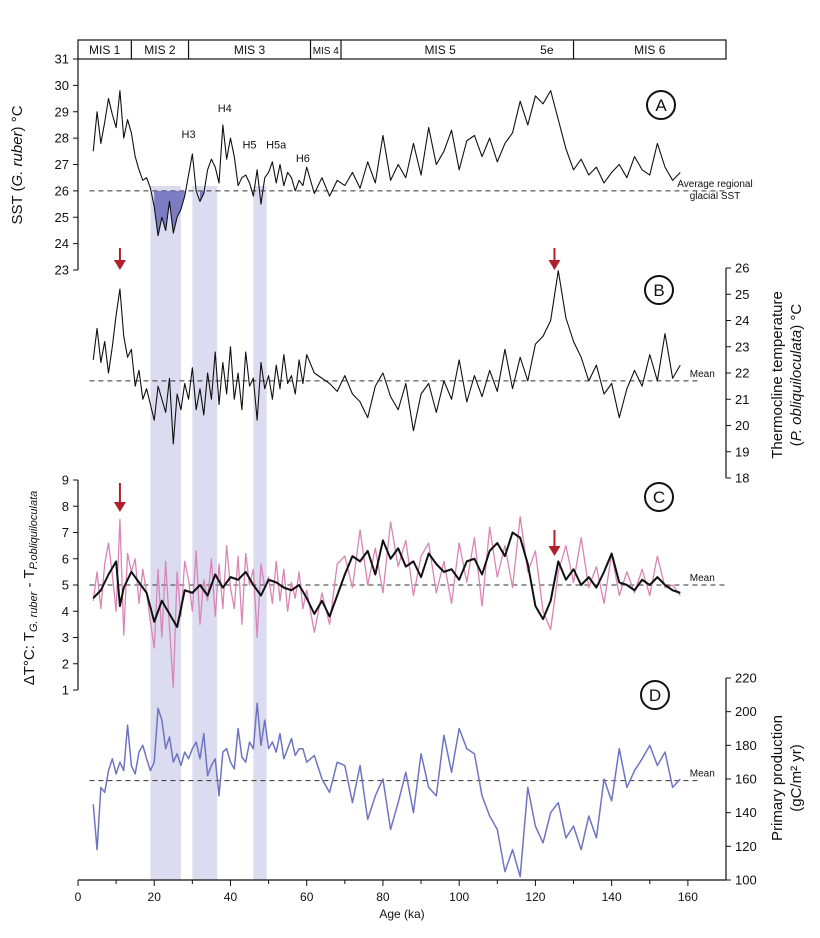  I want to click on x-tick-label: 140, so click(612, 897).